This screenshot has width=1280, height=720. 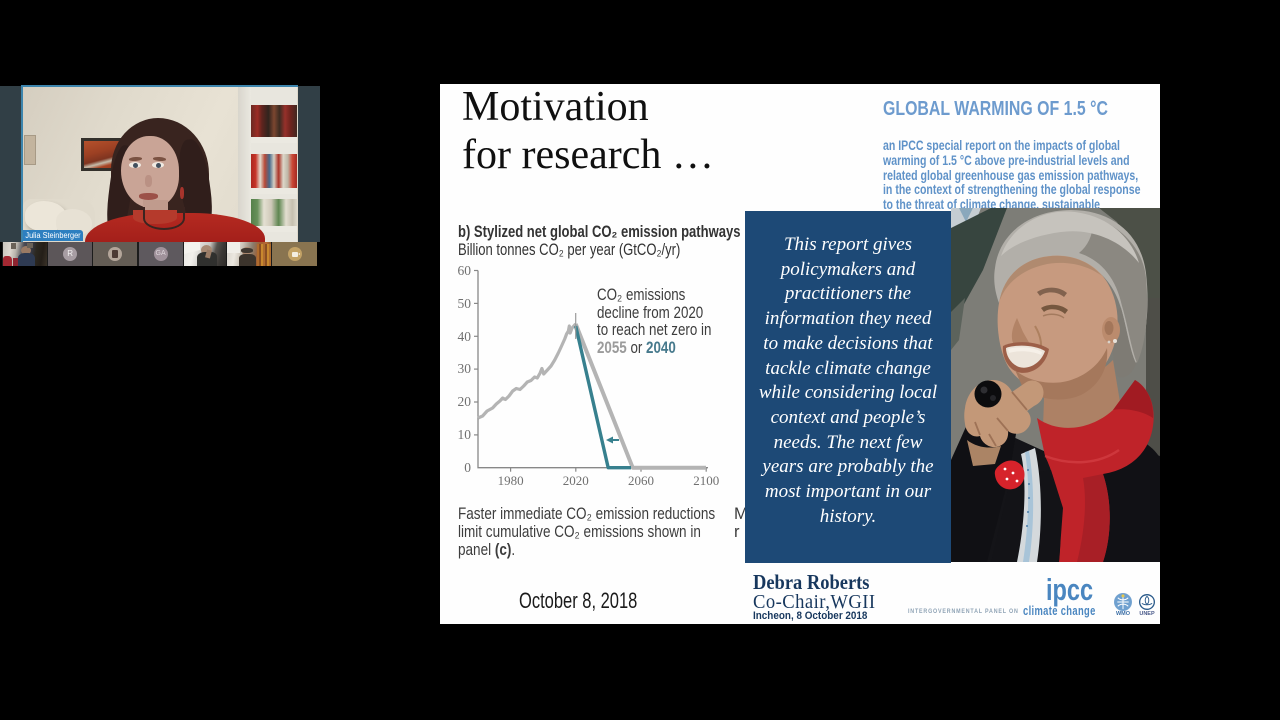 What do you see at coordinates (465, 368) in the screenshot?
I see `svg-text: 30` at bounding box center [465, 368].